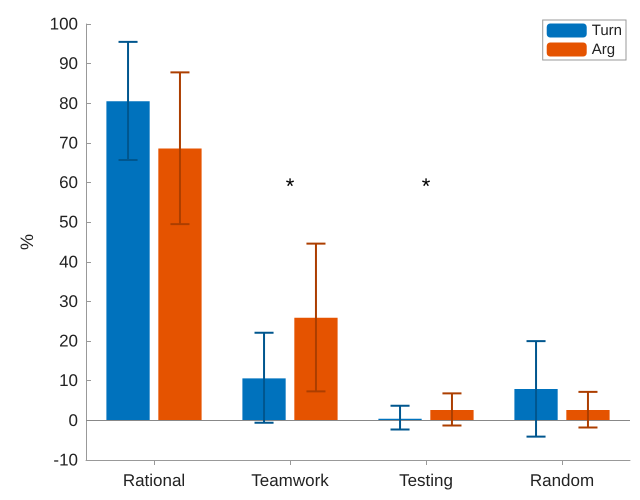 Image resolution: width=640 pixels, height=500 pixels. Describe the element at coordinates (27, 242) in the screenshot. I see `y-axis-title: %` at that location.